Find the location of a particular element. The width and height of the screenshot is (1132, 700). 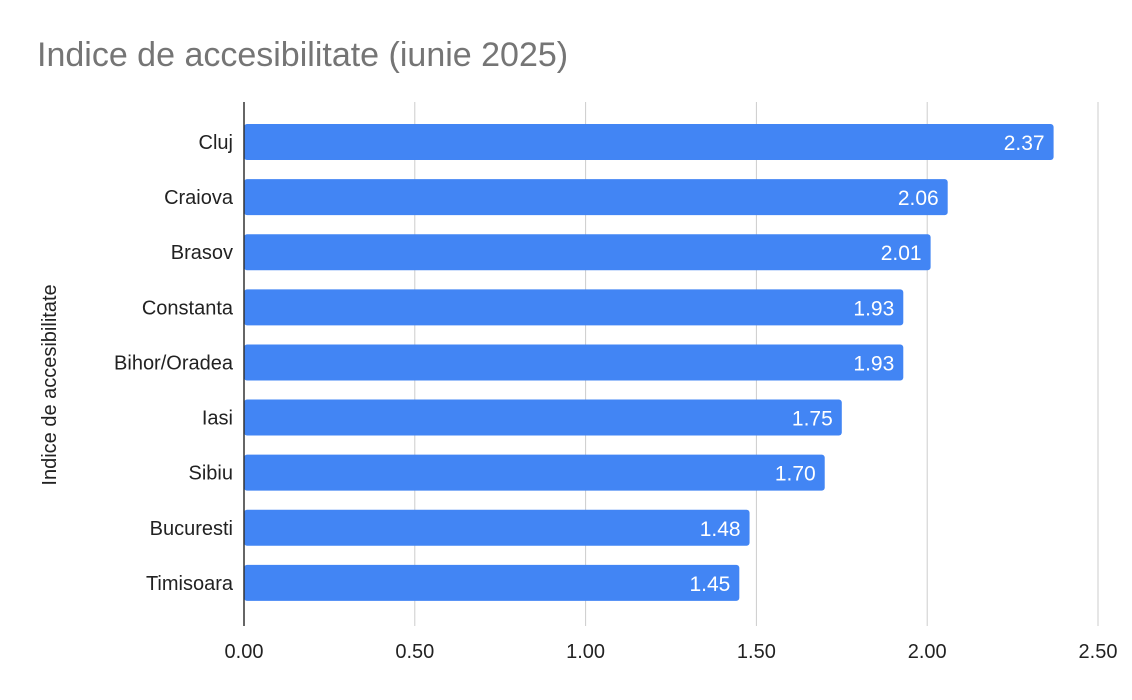

x-tick-label: 1.00 is located at coordinates (585, 652).